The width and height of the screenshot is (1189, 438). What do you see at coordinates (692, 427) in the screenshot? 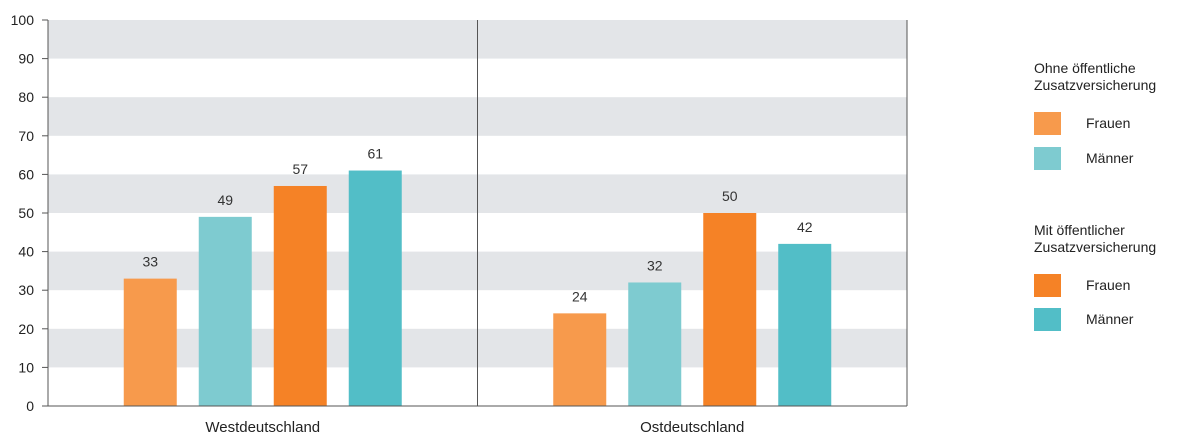
I see `x-category-label: Ostdeutschland` at bounding box center [692, 427].